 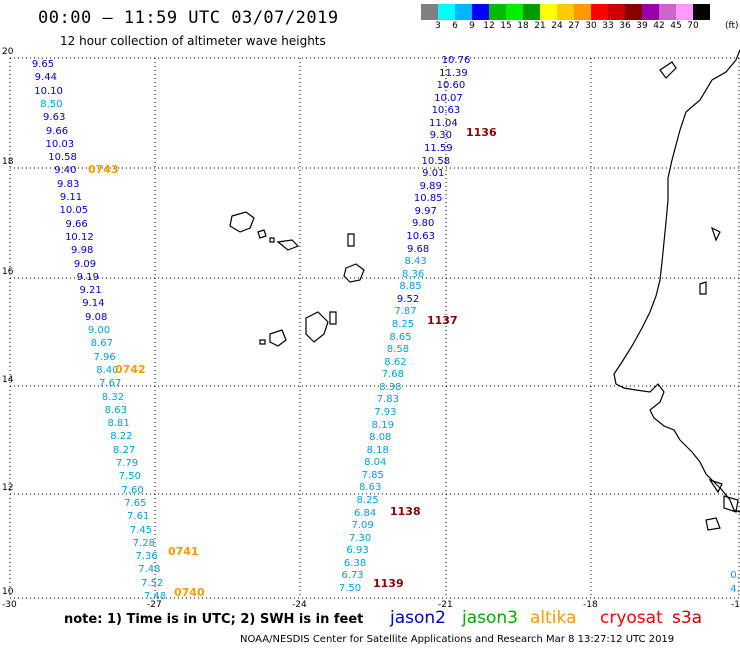 I want to click on wave-height-value: 10.07, so click(x=448, y=98).